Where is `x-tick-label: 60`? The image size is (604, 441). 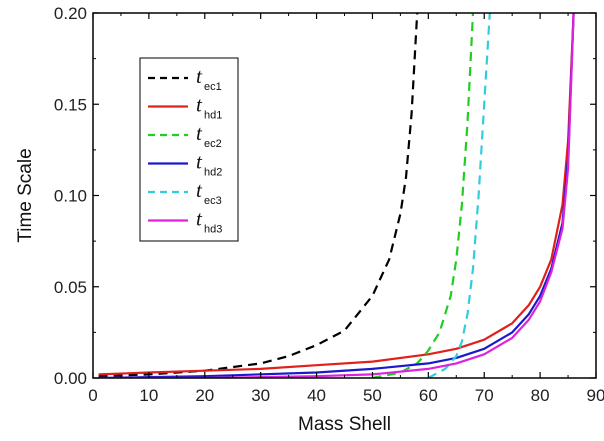
x-tick-label: 60 is located at coordinates (428, 395).